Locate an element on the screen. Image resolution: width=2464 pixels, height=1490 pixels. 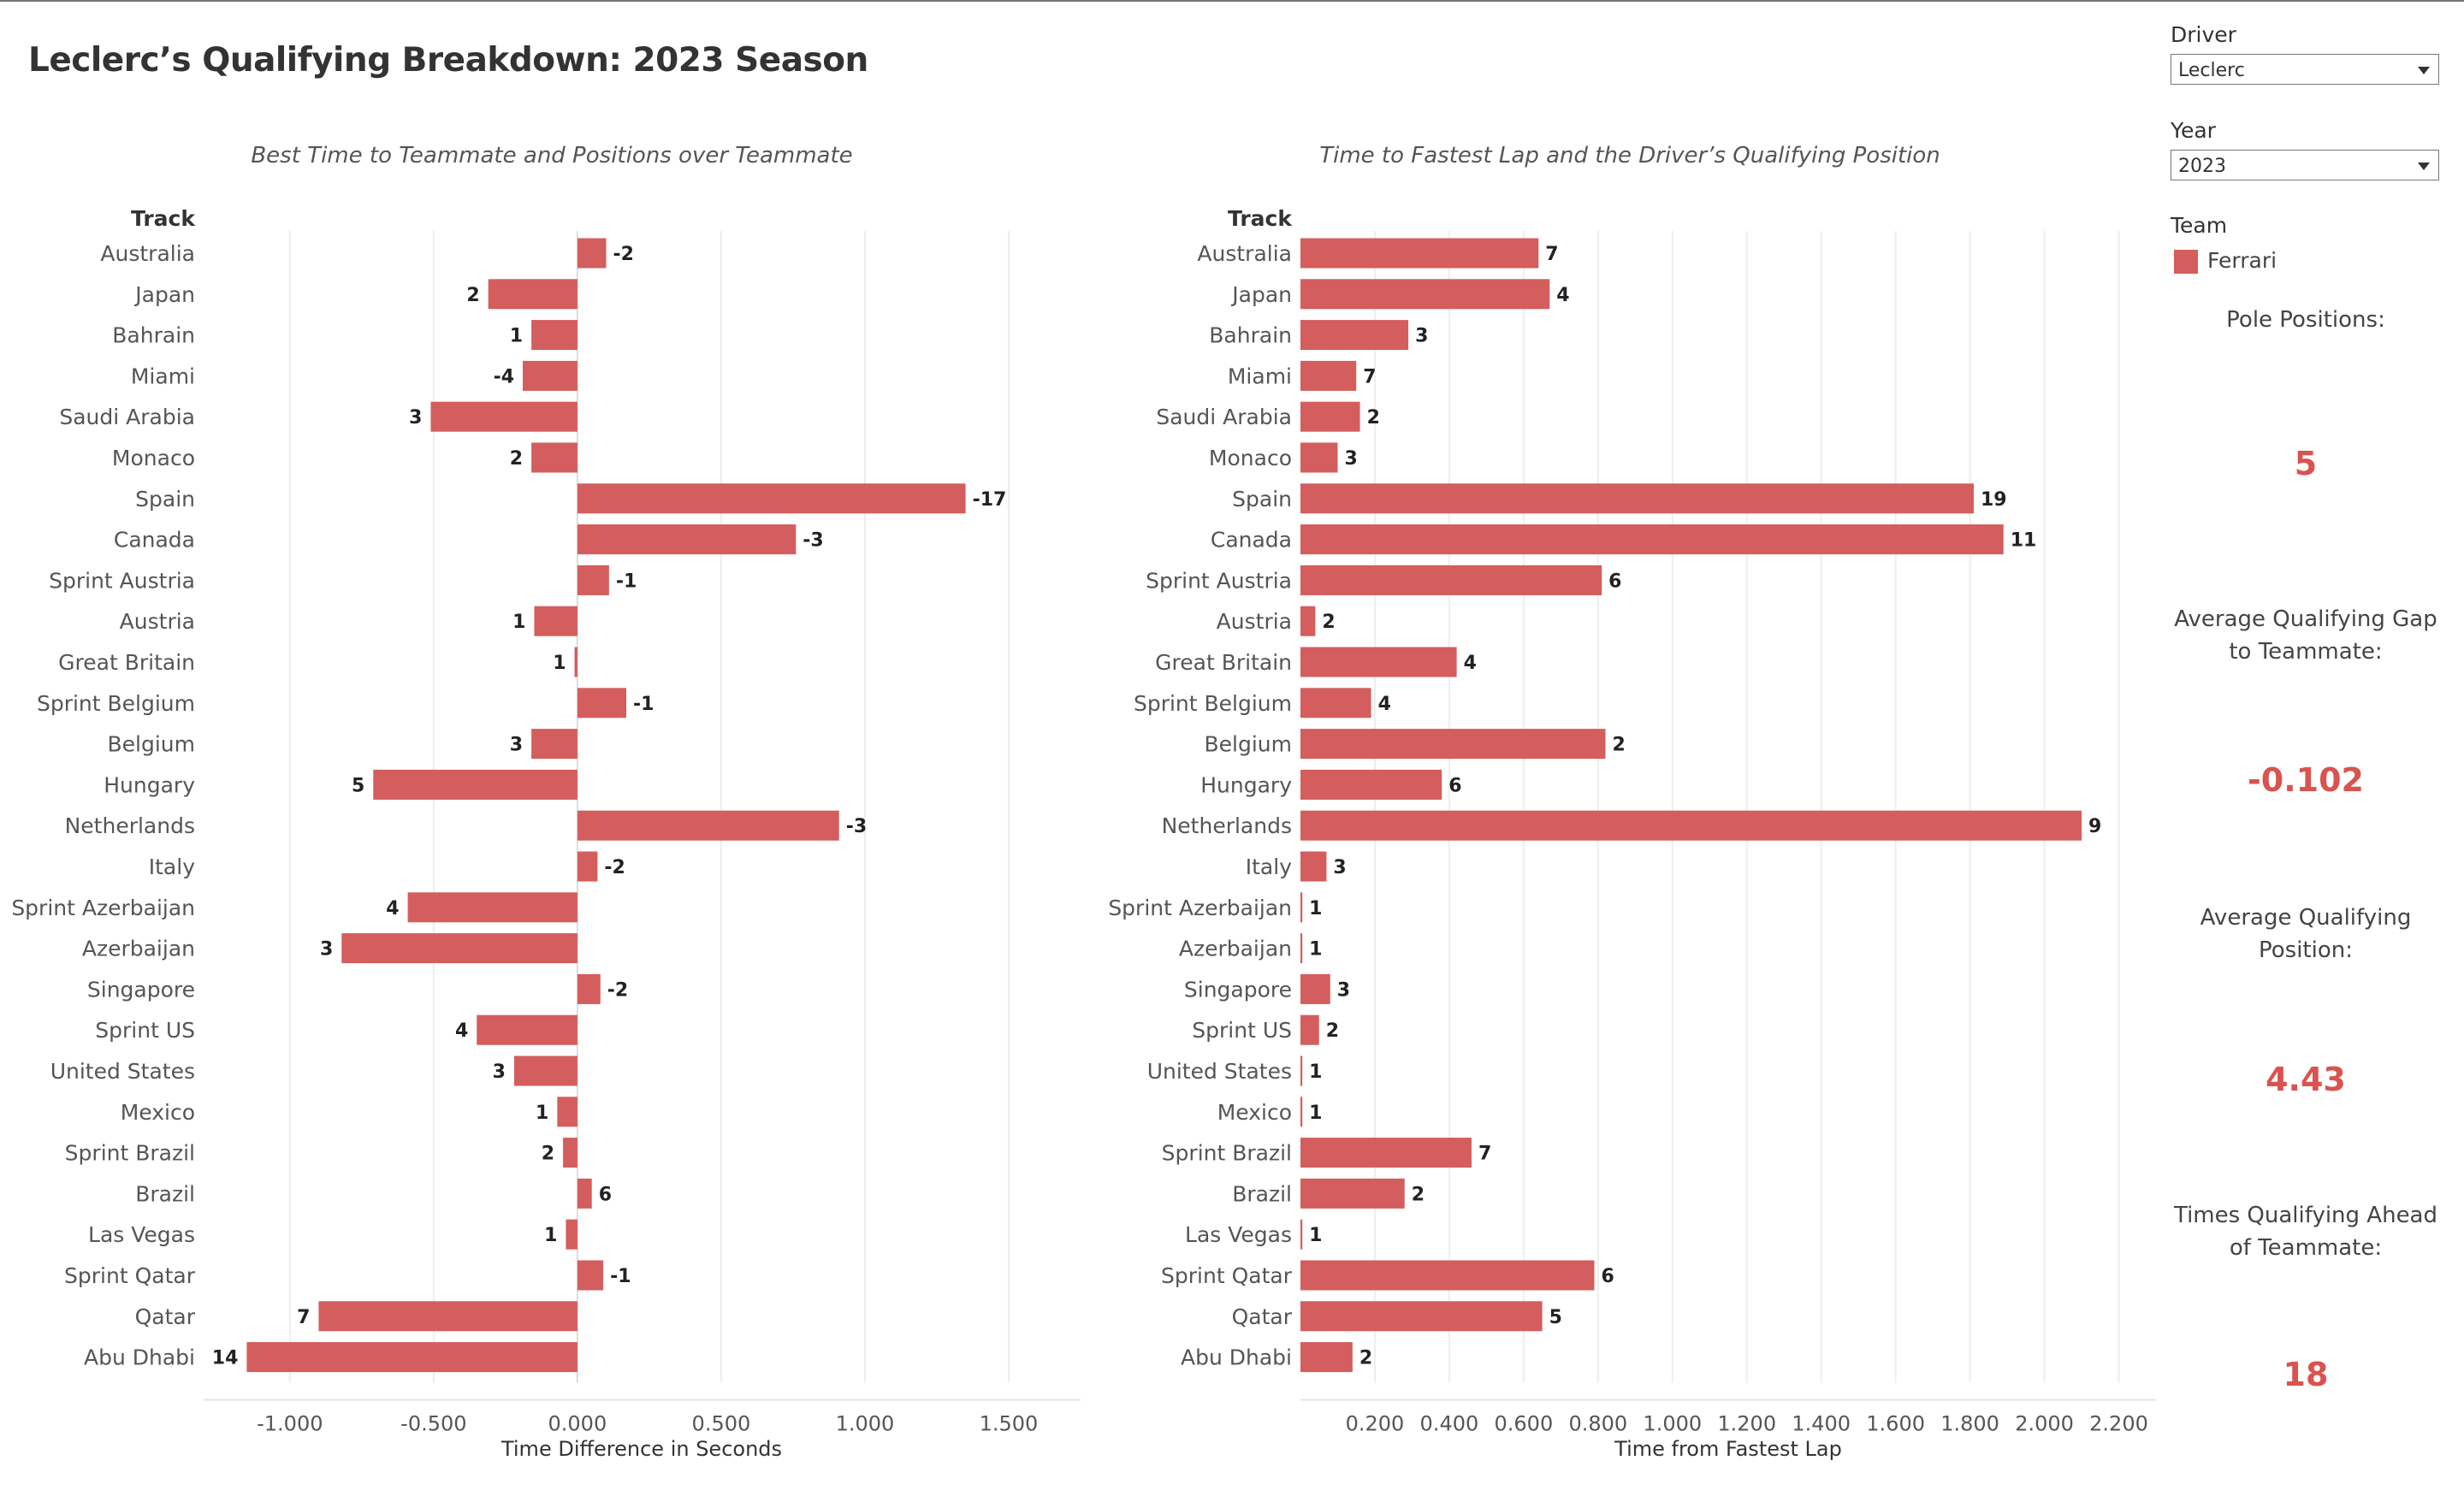
x-tick-label: 1.400 is located at coordinates (1821, 1424).